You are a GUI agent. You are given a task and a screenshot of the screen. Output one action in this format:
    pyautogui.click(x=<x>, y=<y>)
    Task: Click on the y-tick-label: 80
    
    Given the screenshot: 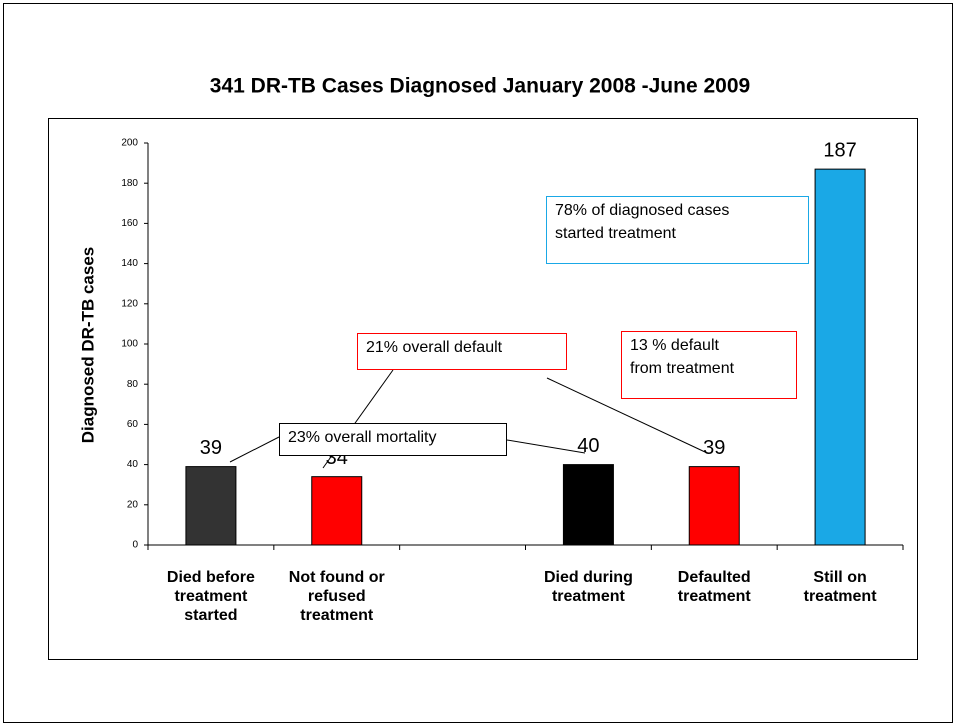 What is the action you would take?
    pyautogui.click(x=133, y=384)
    